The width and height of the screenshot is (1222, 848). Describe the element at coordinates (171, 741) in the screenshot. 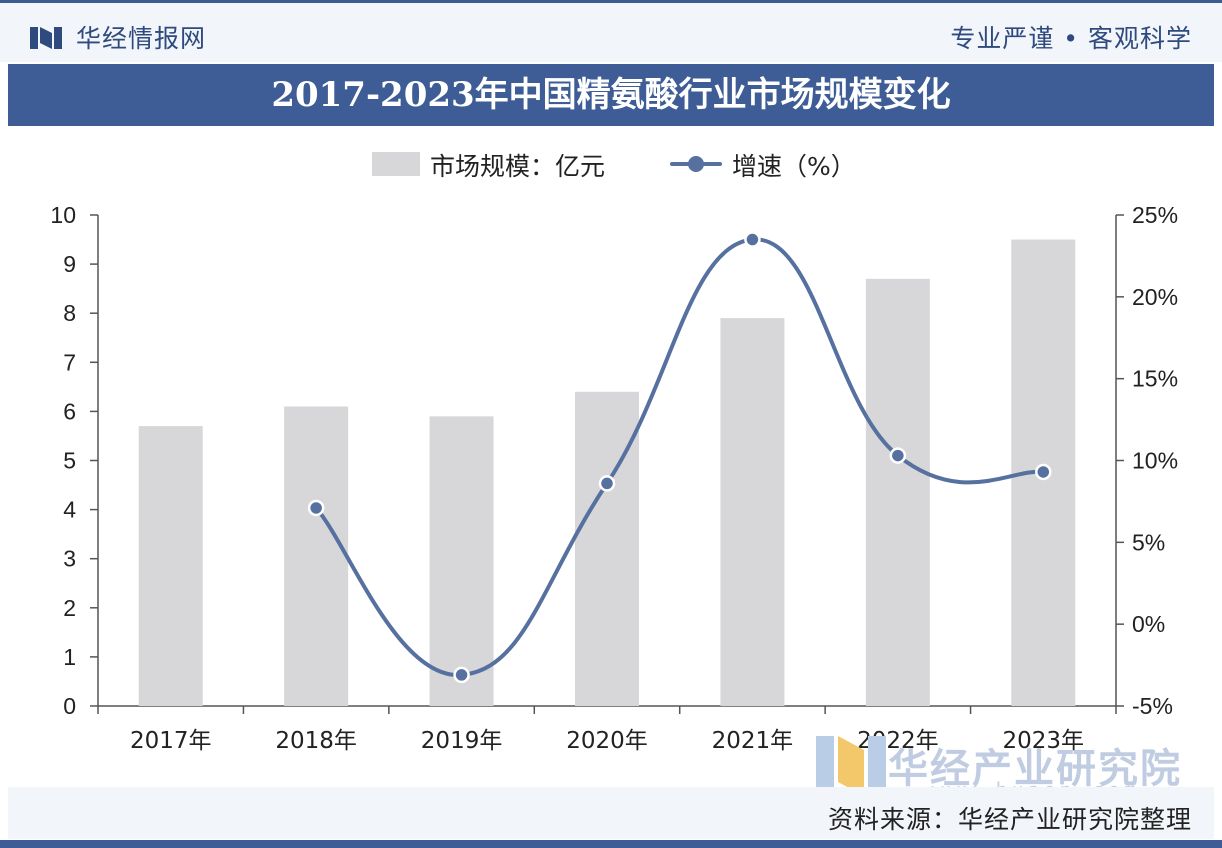

I see `x-axis-label: 2017年` at that location.